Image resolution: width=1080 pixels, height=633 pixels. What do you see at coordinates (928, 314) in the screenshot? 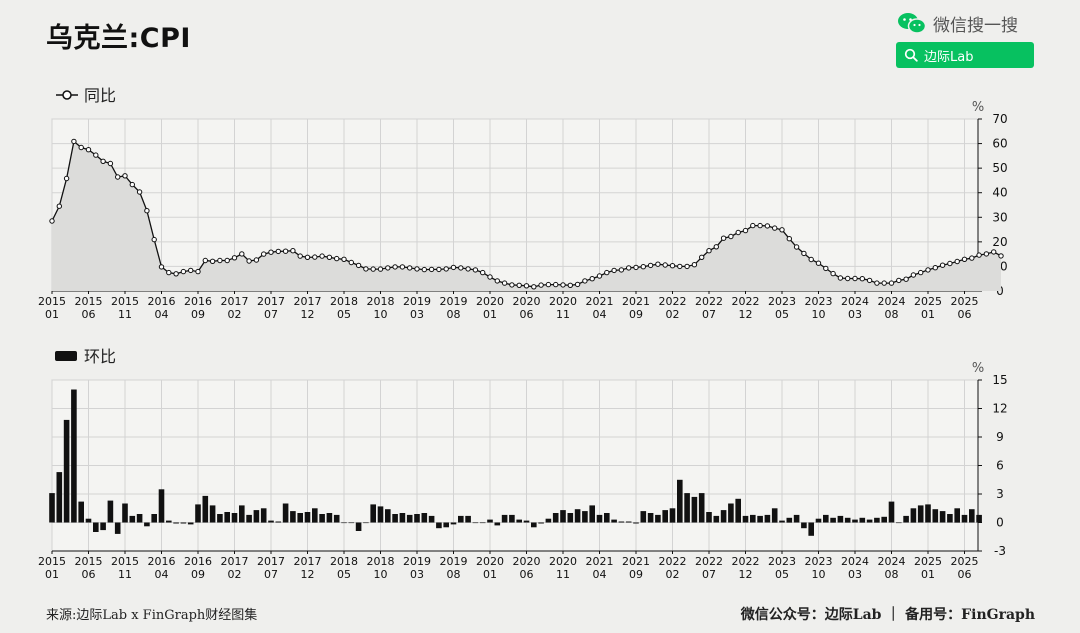
I see `x-tick-label: 01` at bounding box center [928, 314].